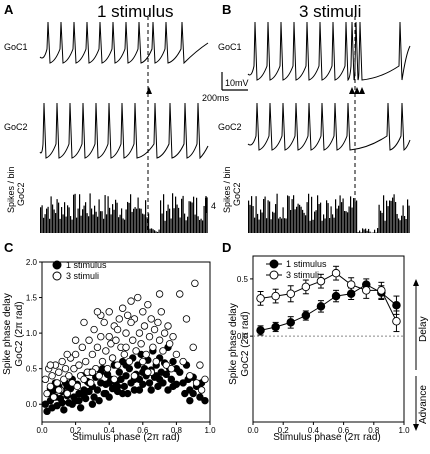  I want to click on d-frame, so click(328, 339).